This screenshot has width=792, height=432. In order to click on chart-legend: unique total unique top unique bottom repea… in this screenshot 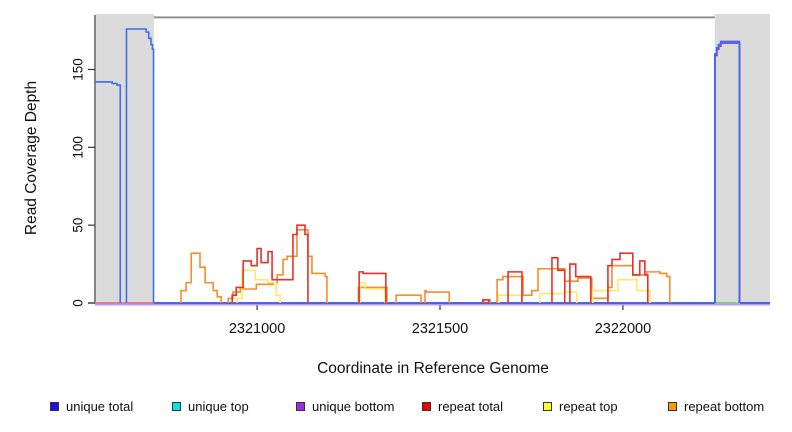, I will do `click(396, 409)`.